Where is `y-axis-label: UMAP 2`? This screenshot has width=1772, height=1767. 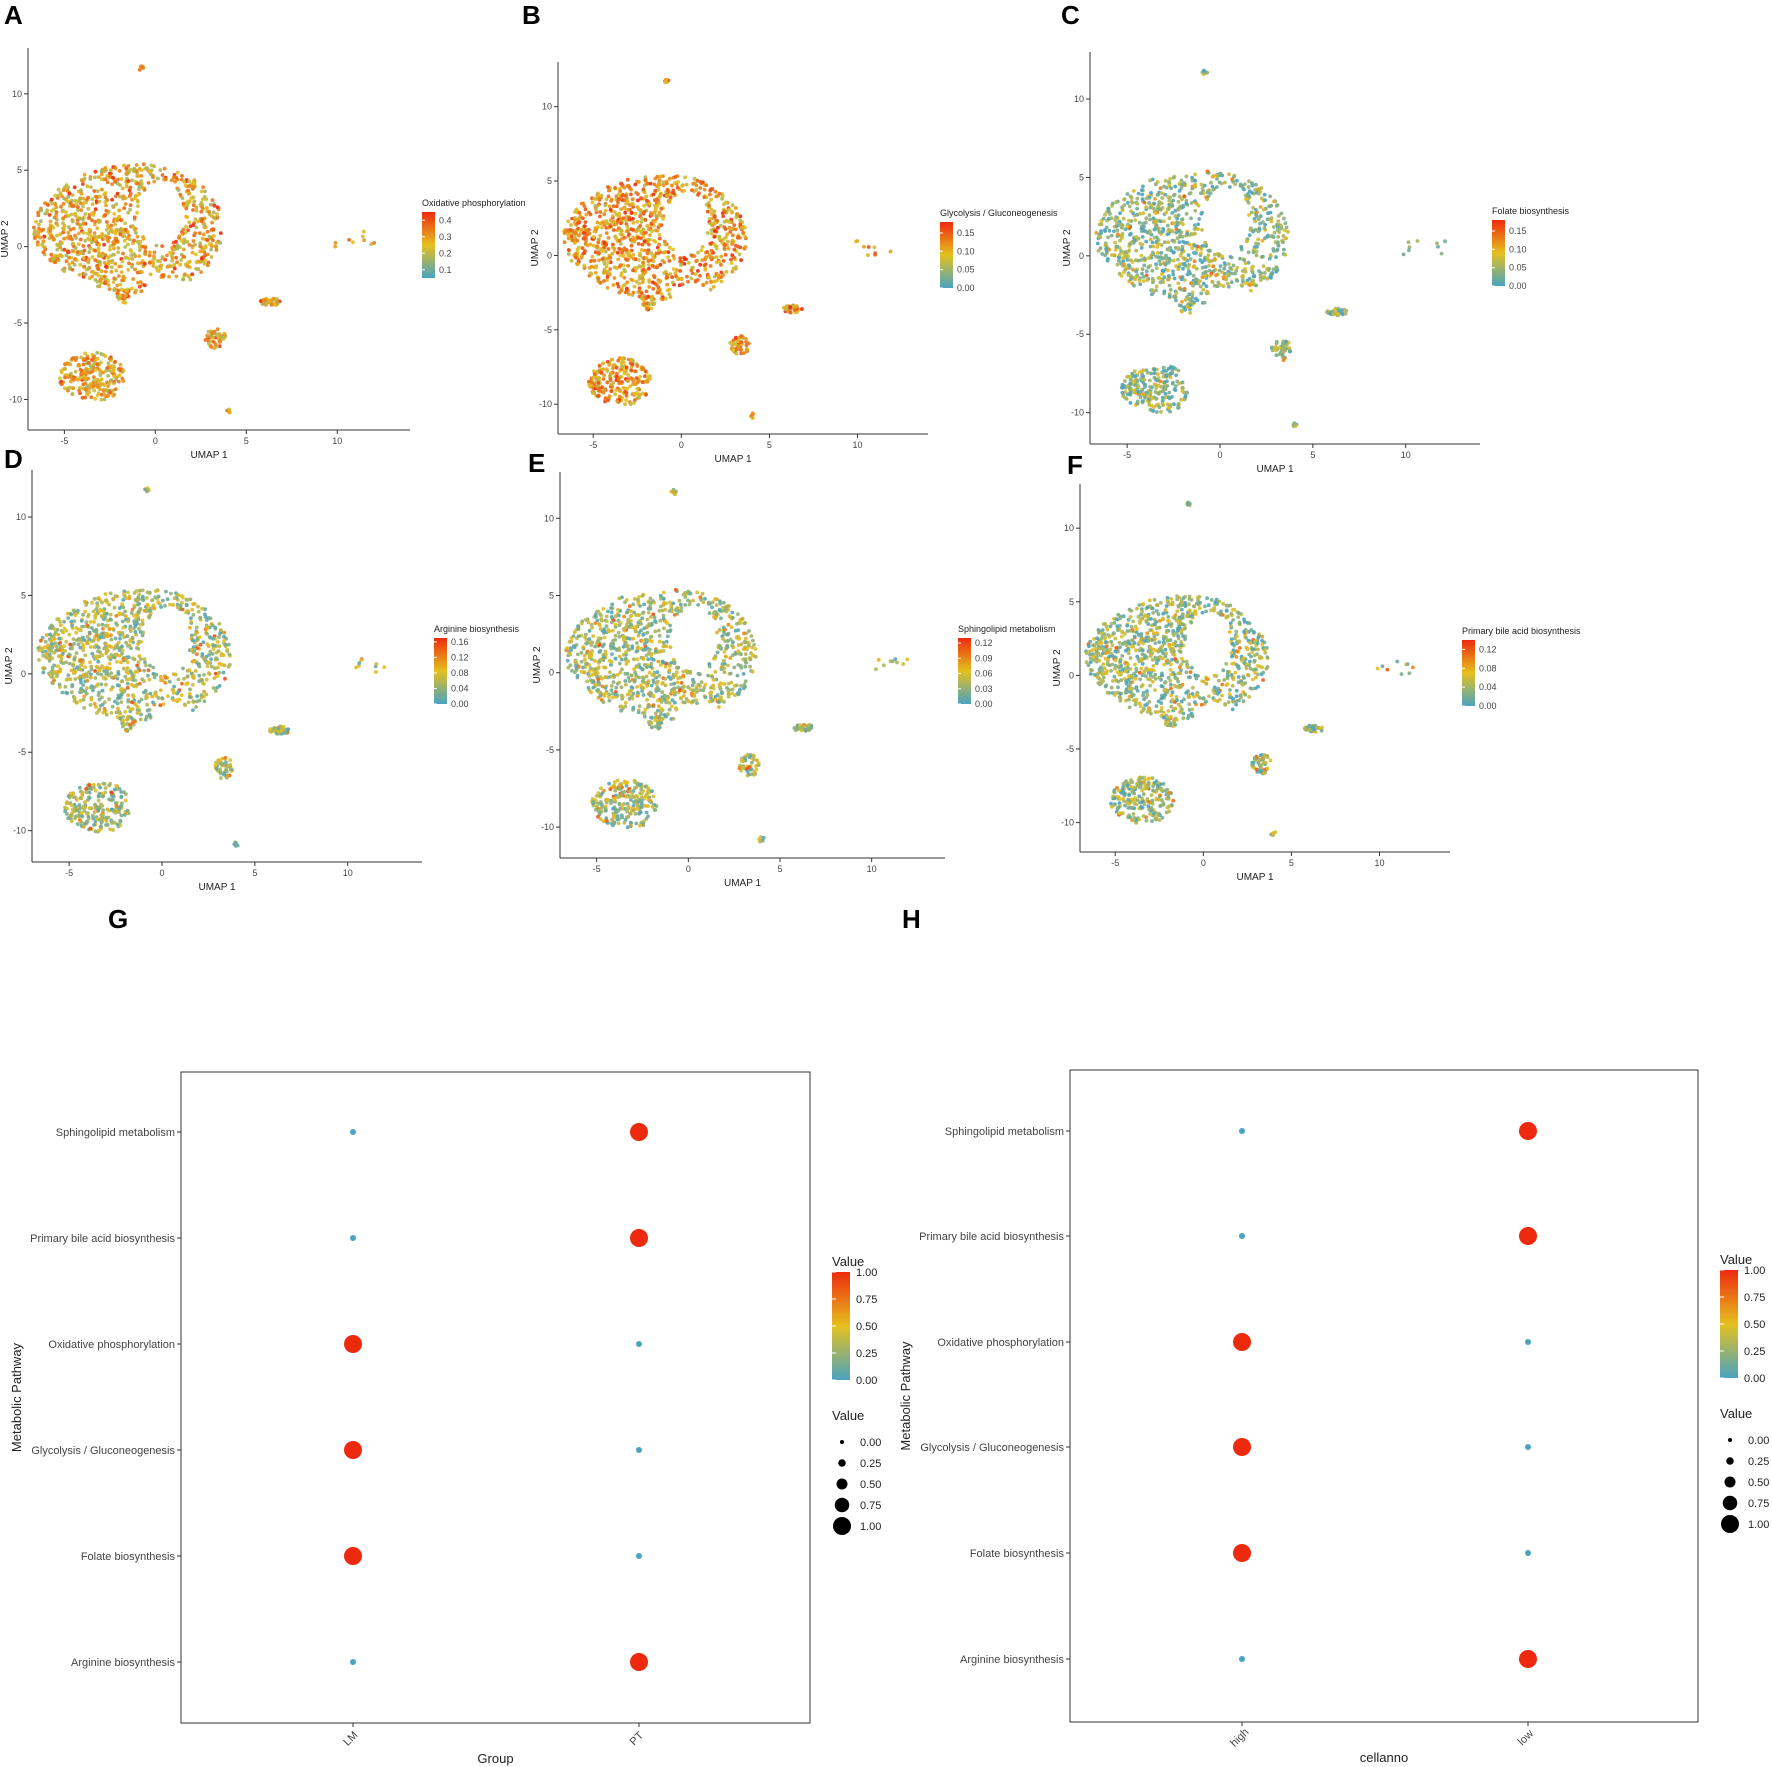 y-axis-label: UMAP 2 is located at coordinates (535, 247).